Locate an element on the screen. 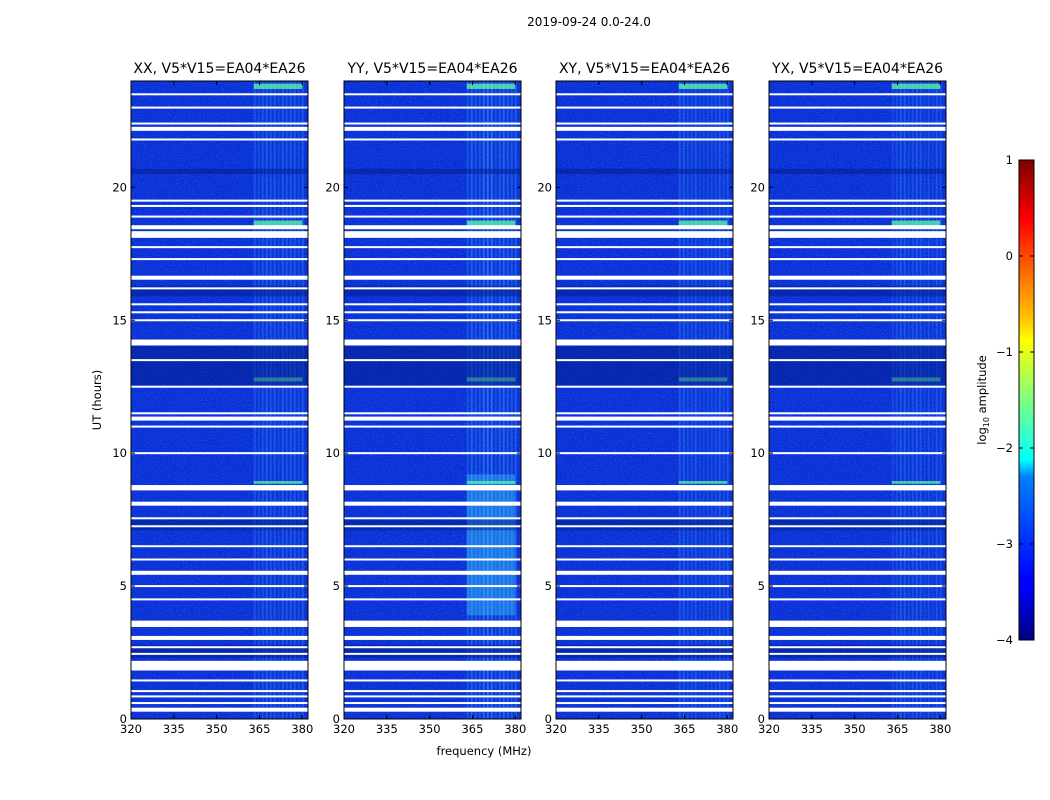 This screenshot has height=800, width=1050. panel-title: XY, V5*V15=EA04*EA26 is located at coordinates (644, 69).